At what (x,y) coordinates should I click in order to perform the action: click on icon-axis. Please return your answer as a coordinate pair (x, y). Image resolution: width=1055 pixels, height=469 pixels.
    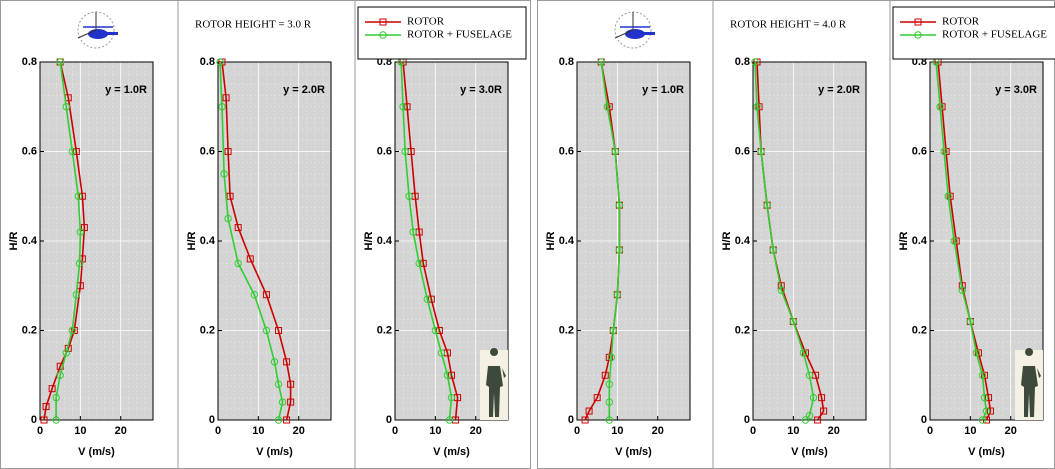
    Looking at the image, I should click on (87, 34).